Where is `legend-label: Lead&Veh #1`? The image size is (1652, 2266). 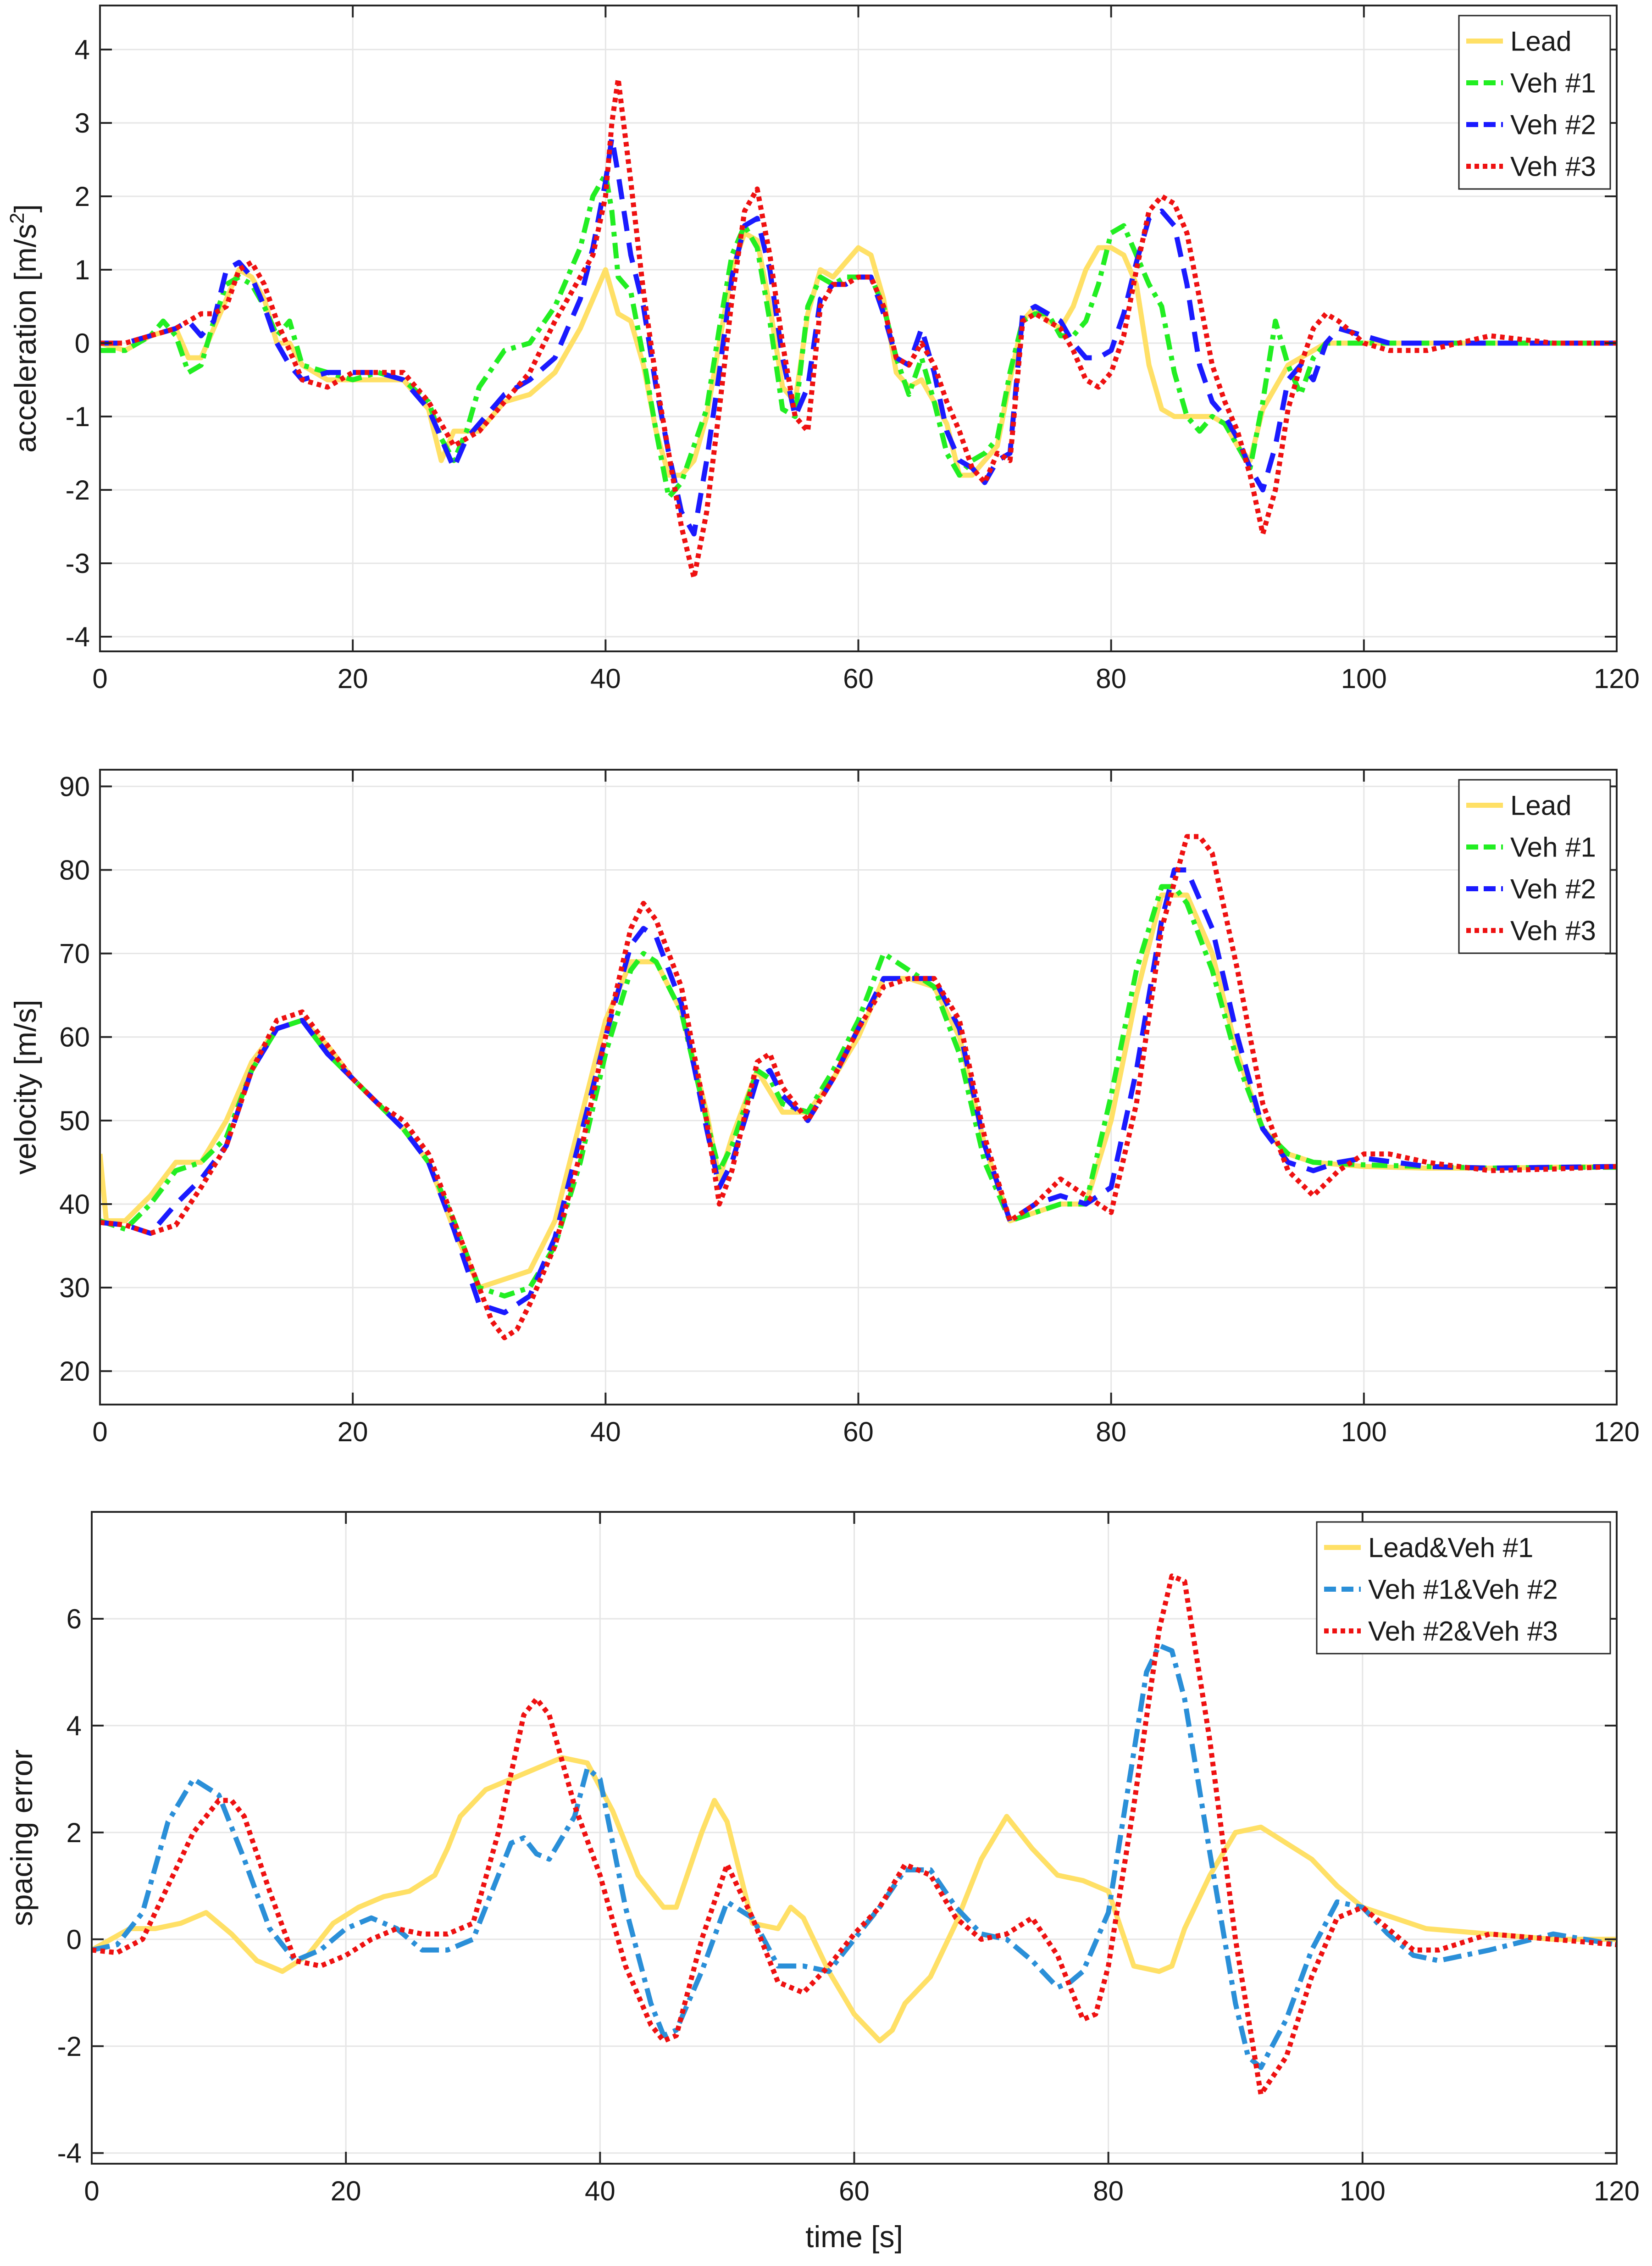
legend-label: Lead&Veh #1 is located at coordinates (1450, 1548).